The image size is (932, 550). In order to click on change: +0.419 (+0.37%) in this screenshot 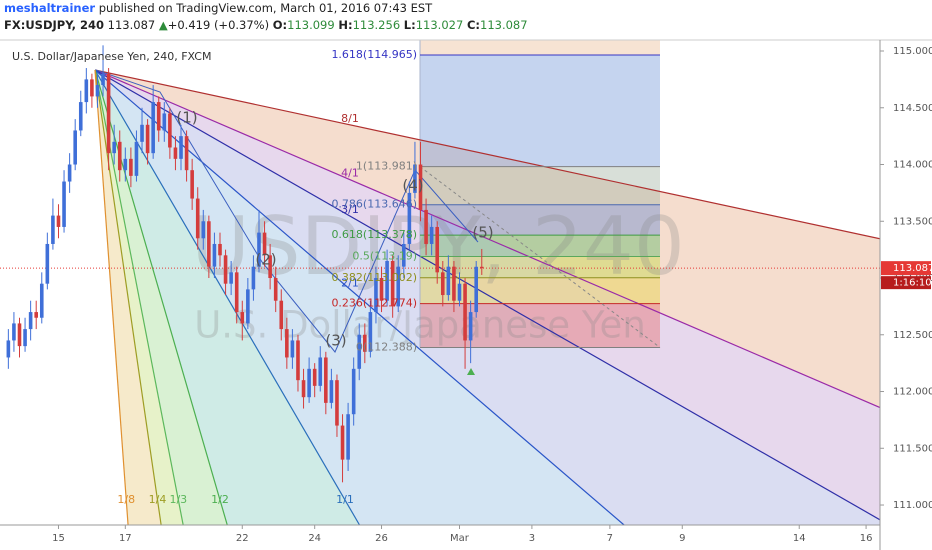, I will do `click(218, 25)`.